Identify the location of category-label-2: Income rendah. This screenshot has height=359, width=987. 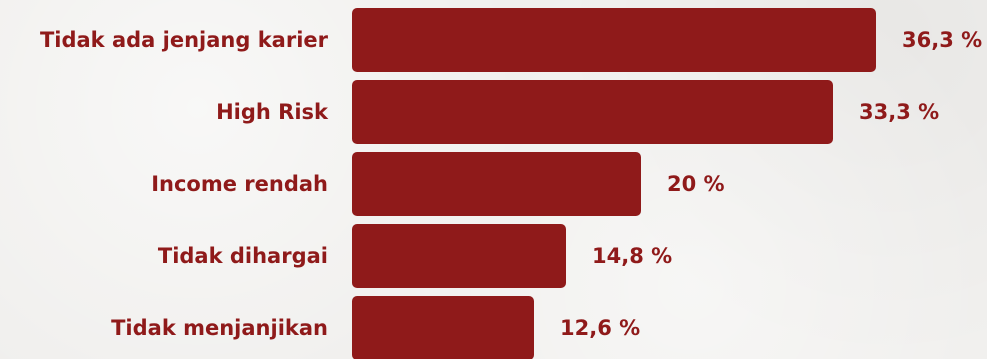
(239, 184).